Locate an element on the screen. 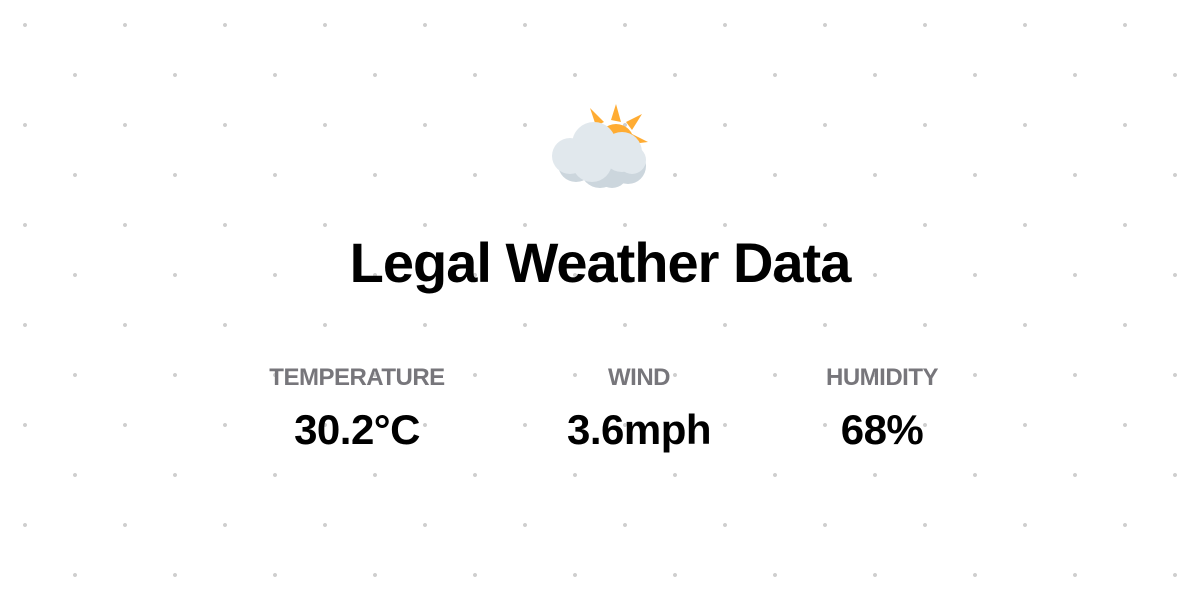 This screenshot has height=600, width=1200. page-title: Legal Weather Data is located at coordinates (600, 262).